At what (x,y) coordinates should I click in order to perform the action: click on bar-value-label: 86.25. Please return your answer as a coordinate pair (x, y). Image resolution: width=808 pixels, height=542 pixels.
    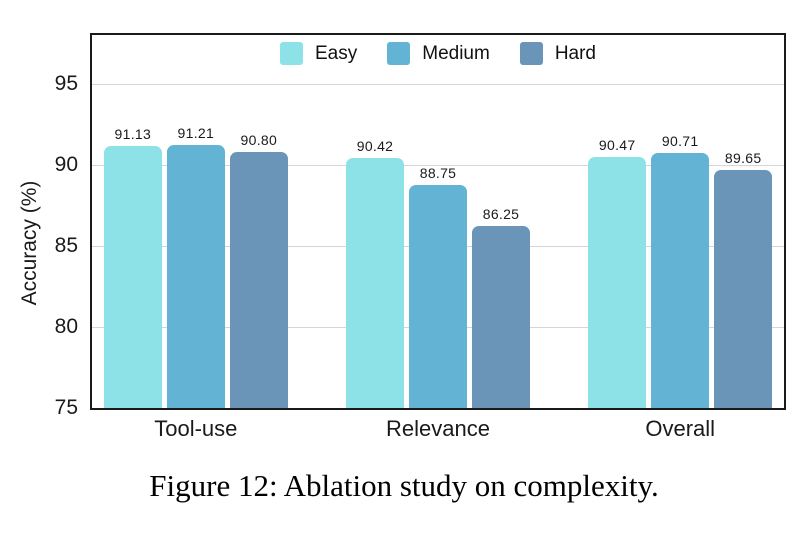
    Looking at the image, I should click on (501, 213).